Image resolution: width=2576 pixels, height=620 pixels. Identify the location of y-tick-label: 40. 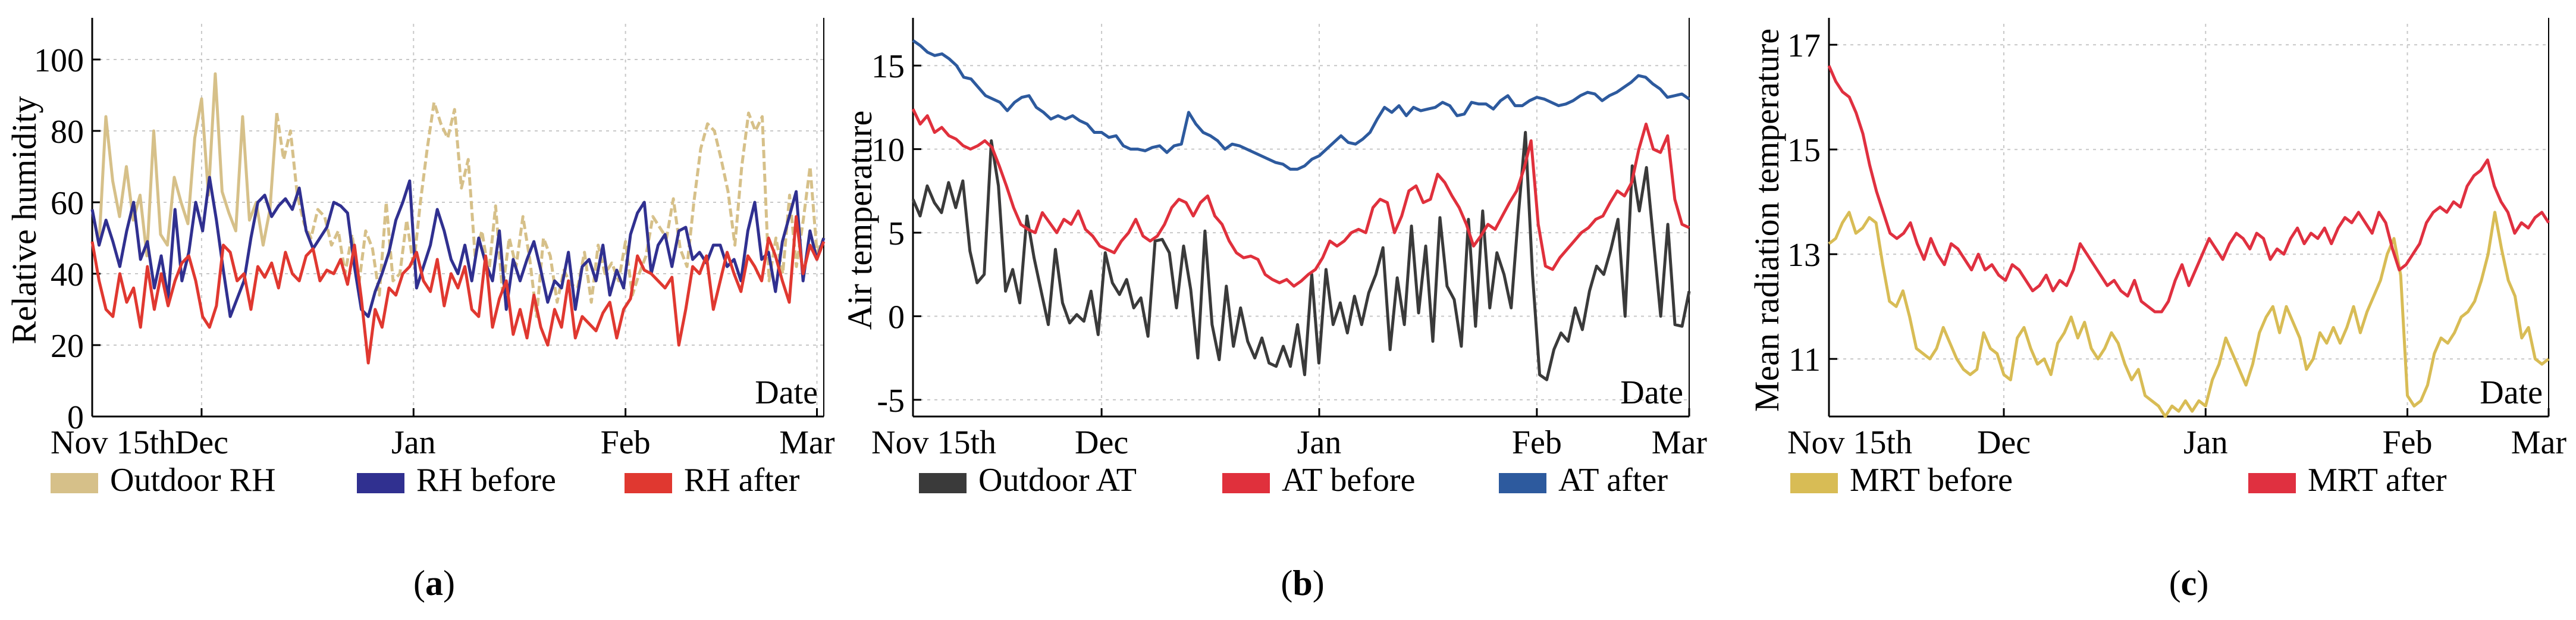
(67, 274).